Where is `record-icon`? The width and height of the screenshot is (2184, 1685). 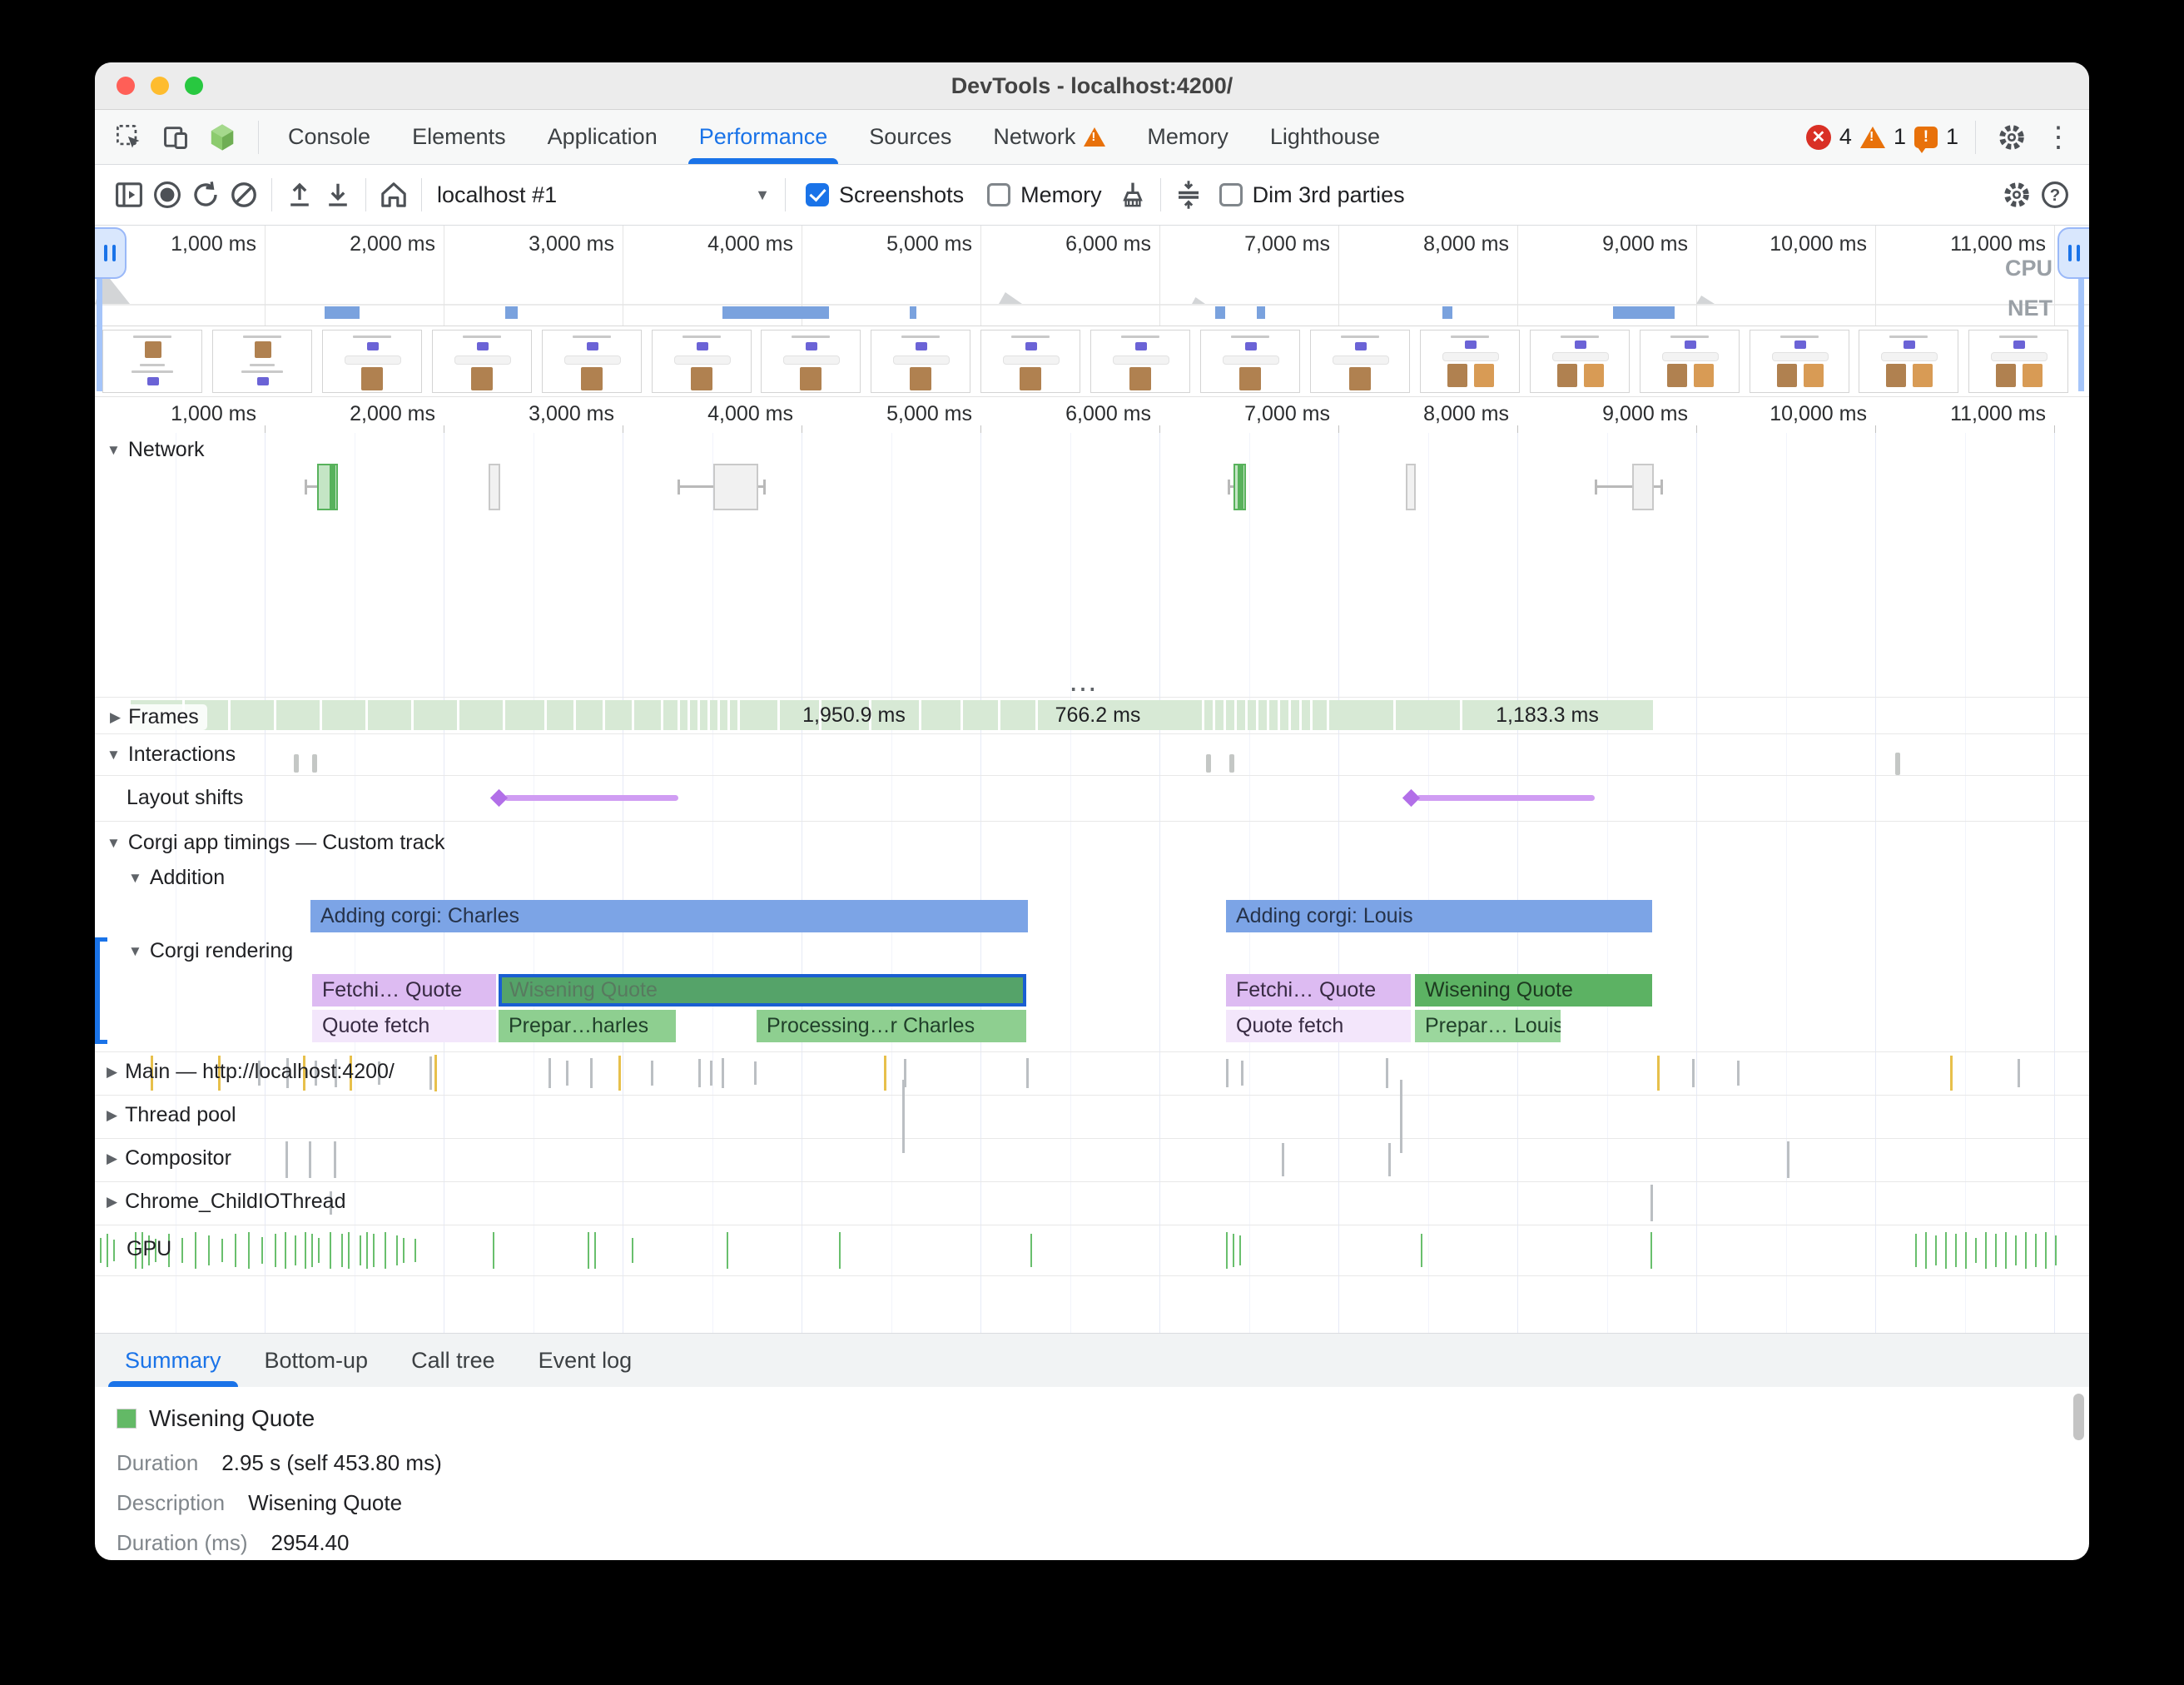
record-icon is located at coordinates (167, 195).